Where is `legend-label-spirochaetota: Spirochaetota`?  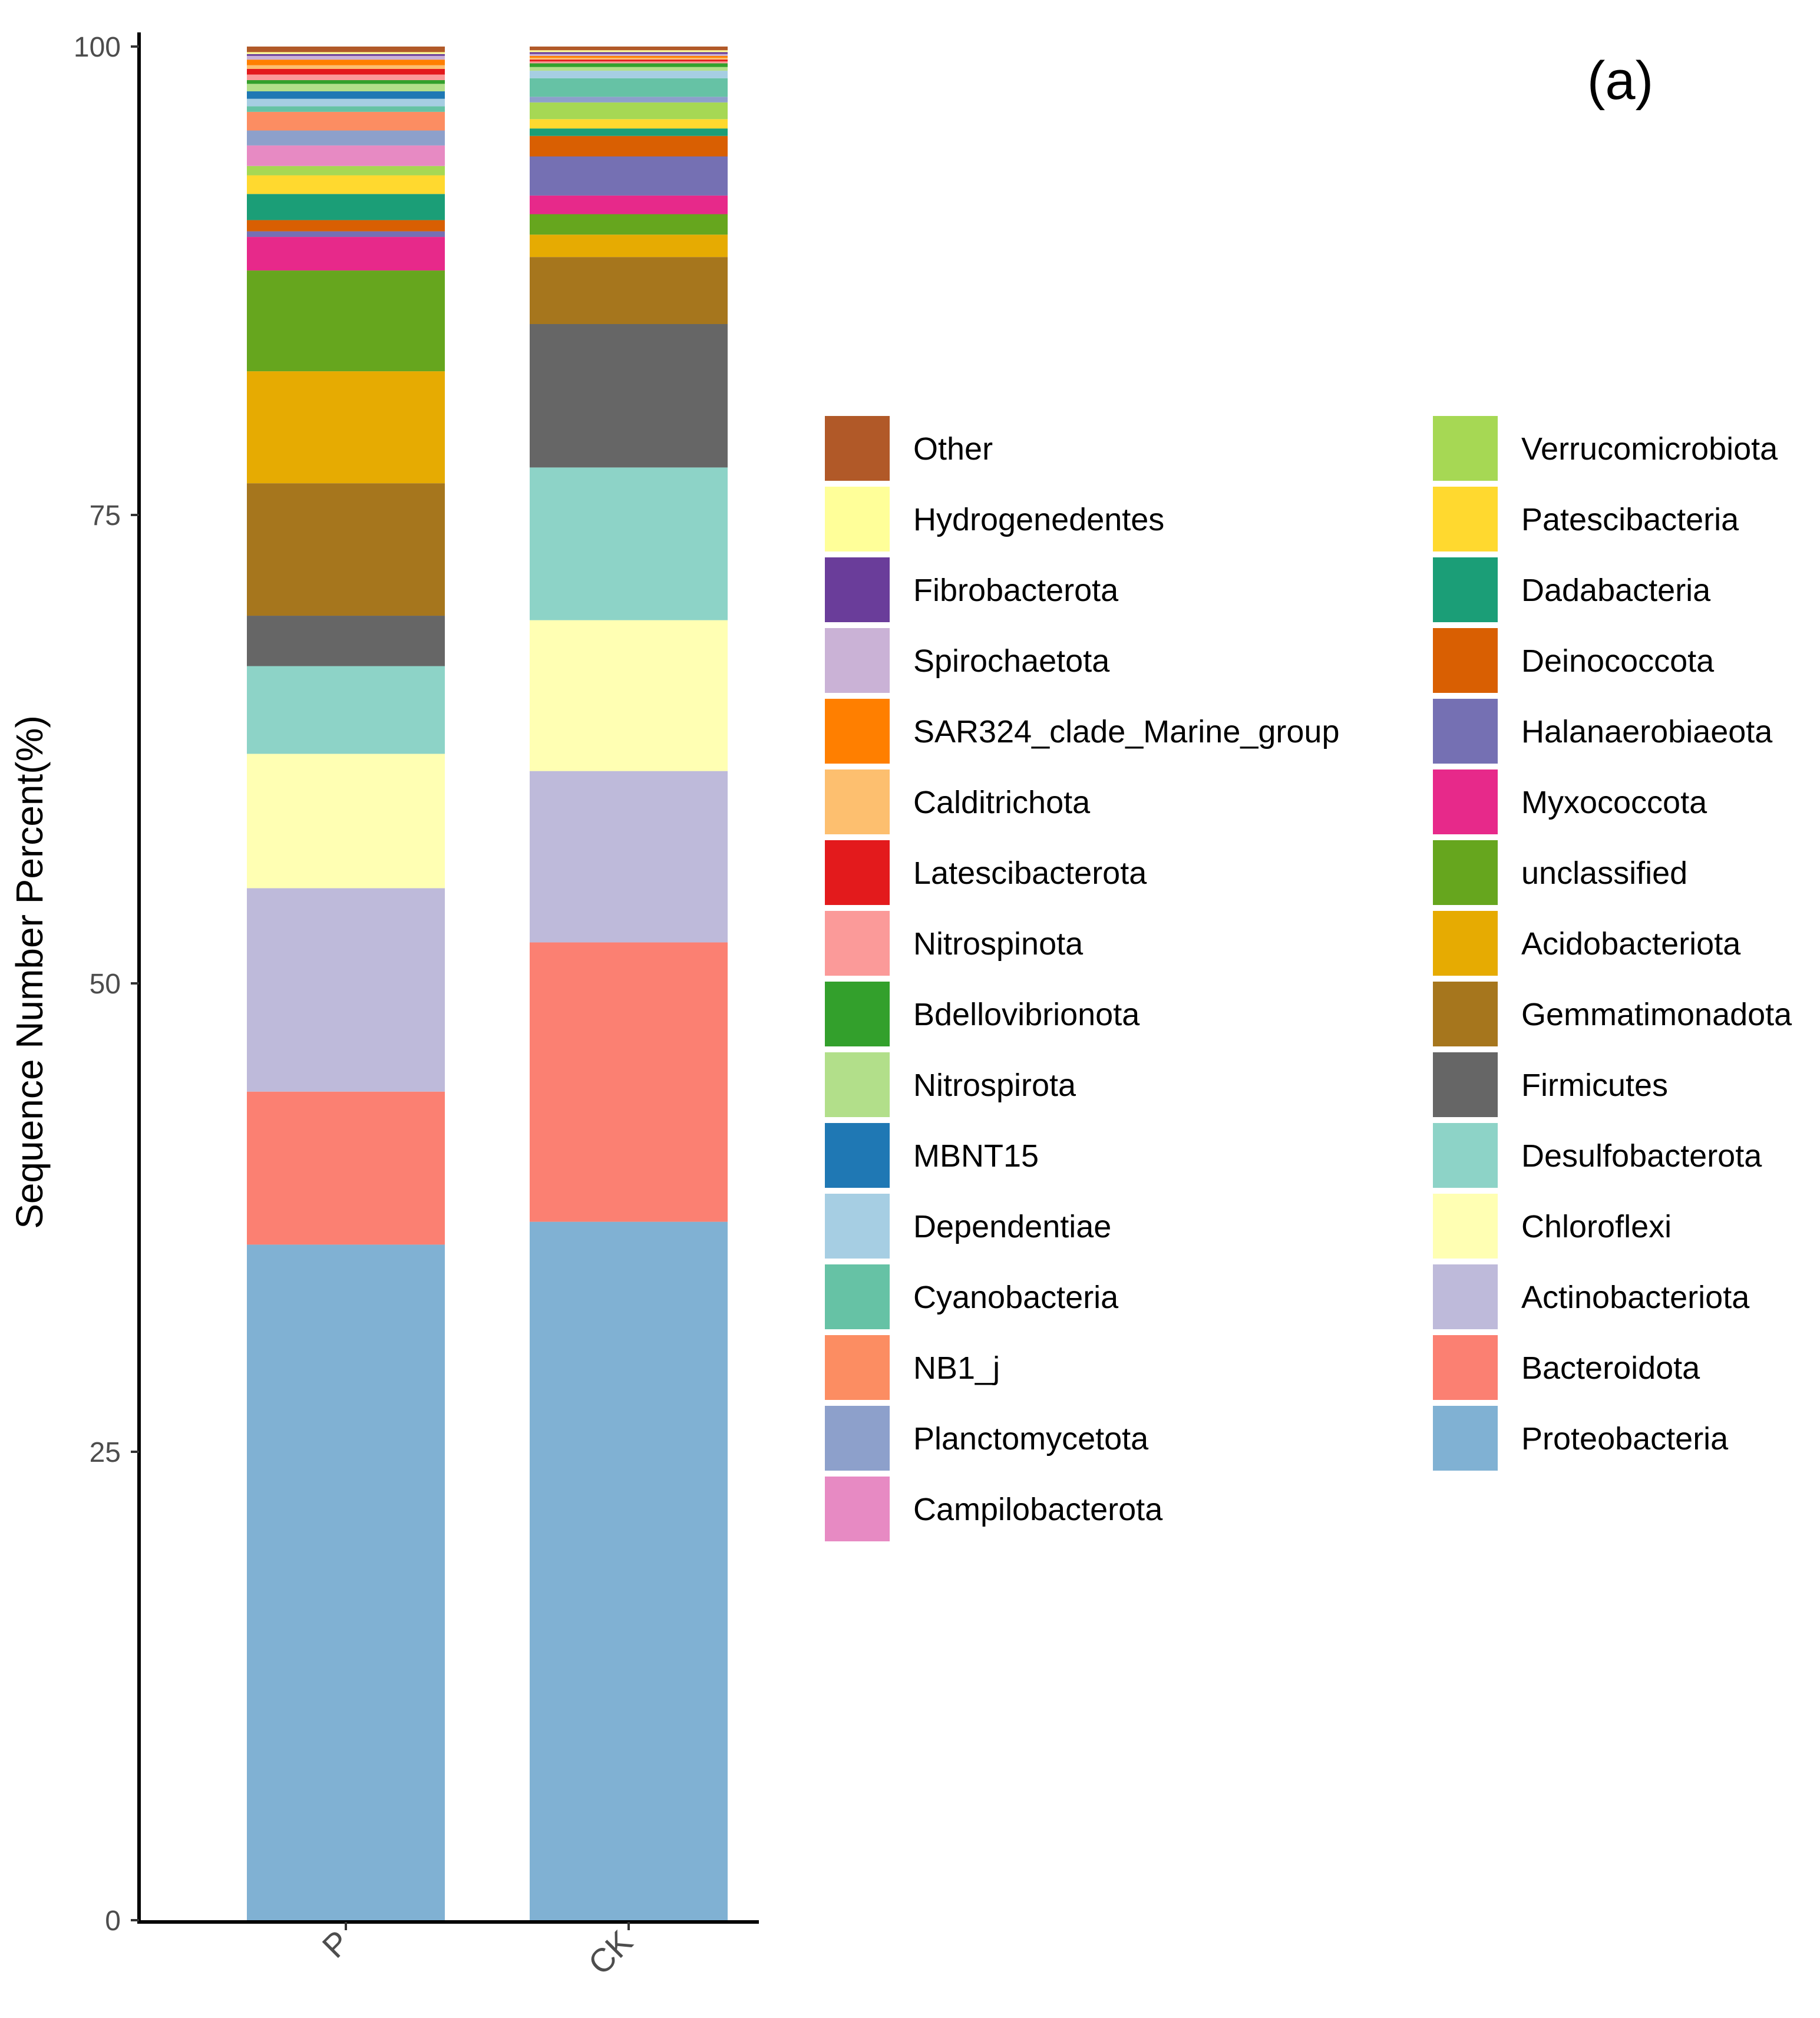 legend-label-spirochaetota: Spirochaetota is located at coordinates (1011, 661).